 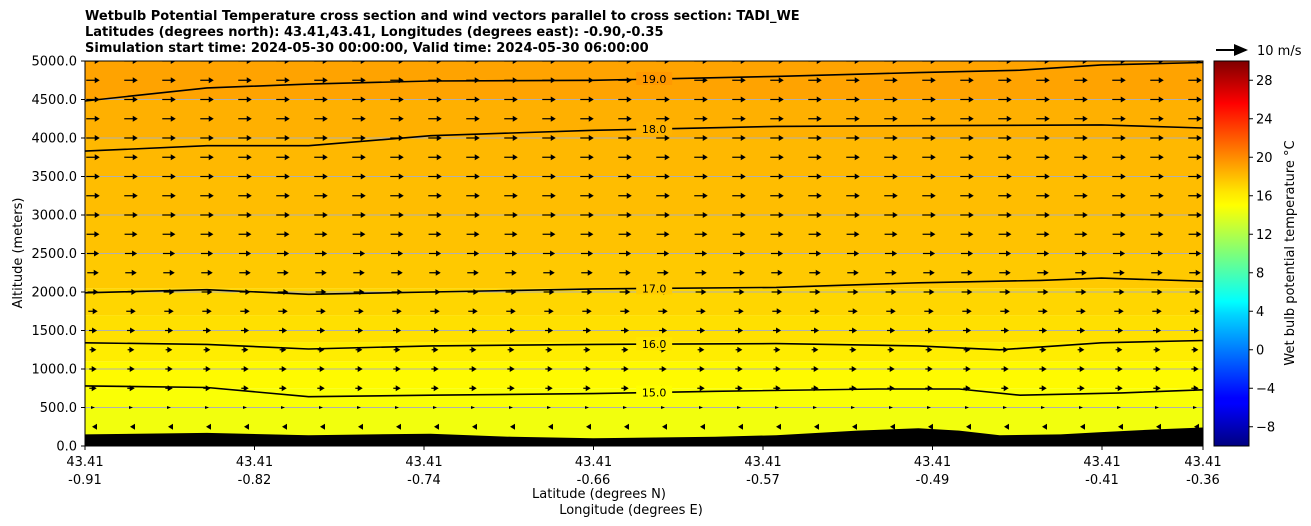 What do you see at coordinates (254, 462) in the screenshot?
I see `x-tick-label-lat: 43.41` at bounding box center [254, 462].